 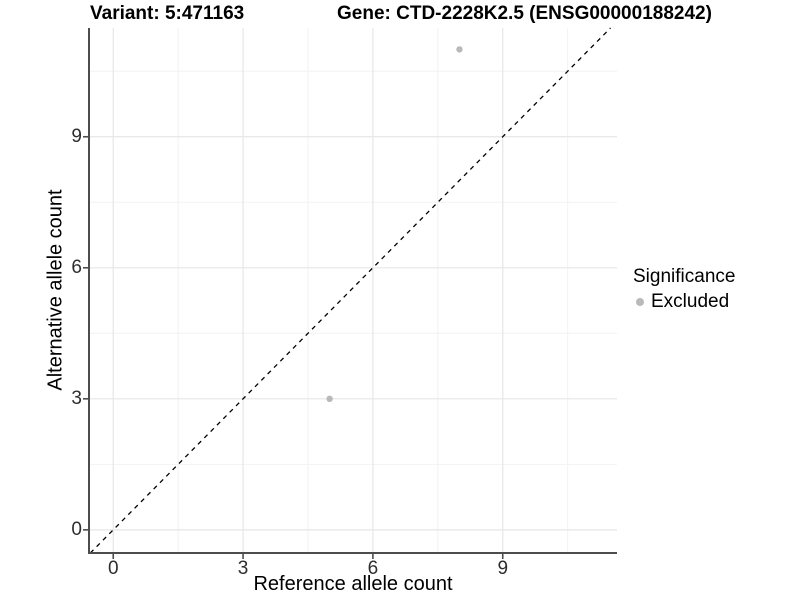 What do you see at coordinates (76, 529) in the screenshot?
I see `y-tick-label: 0` at bounding box center [76, 529].